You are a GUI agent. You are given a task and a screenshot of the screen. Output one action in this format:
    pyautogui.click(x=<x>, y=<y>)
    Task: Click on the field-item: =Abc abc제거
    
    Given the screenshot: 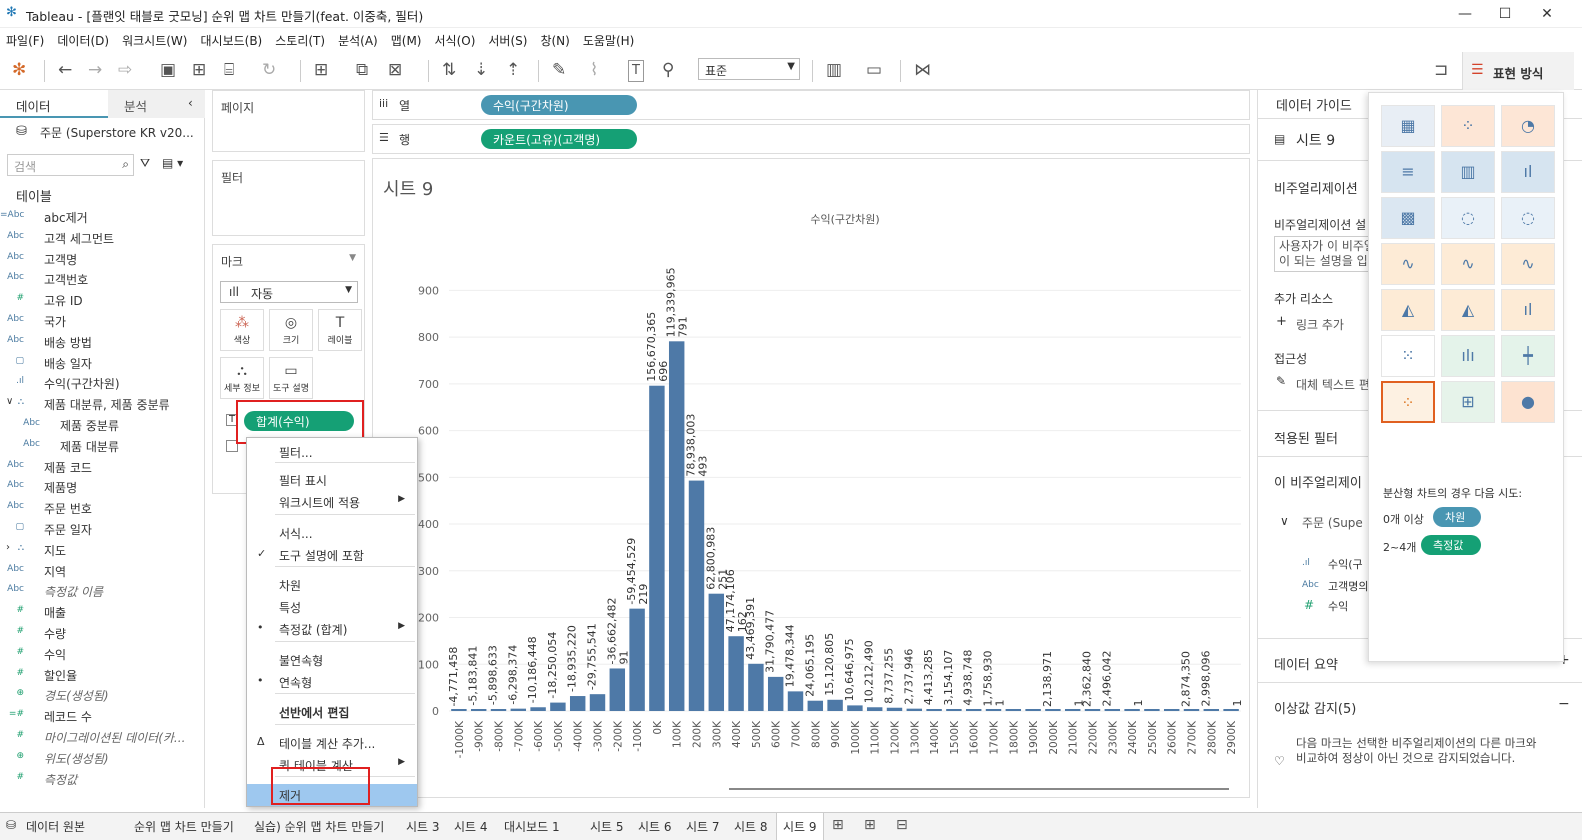 What is the action you would take?
    pyautogui.click(x=102, y=216)
    